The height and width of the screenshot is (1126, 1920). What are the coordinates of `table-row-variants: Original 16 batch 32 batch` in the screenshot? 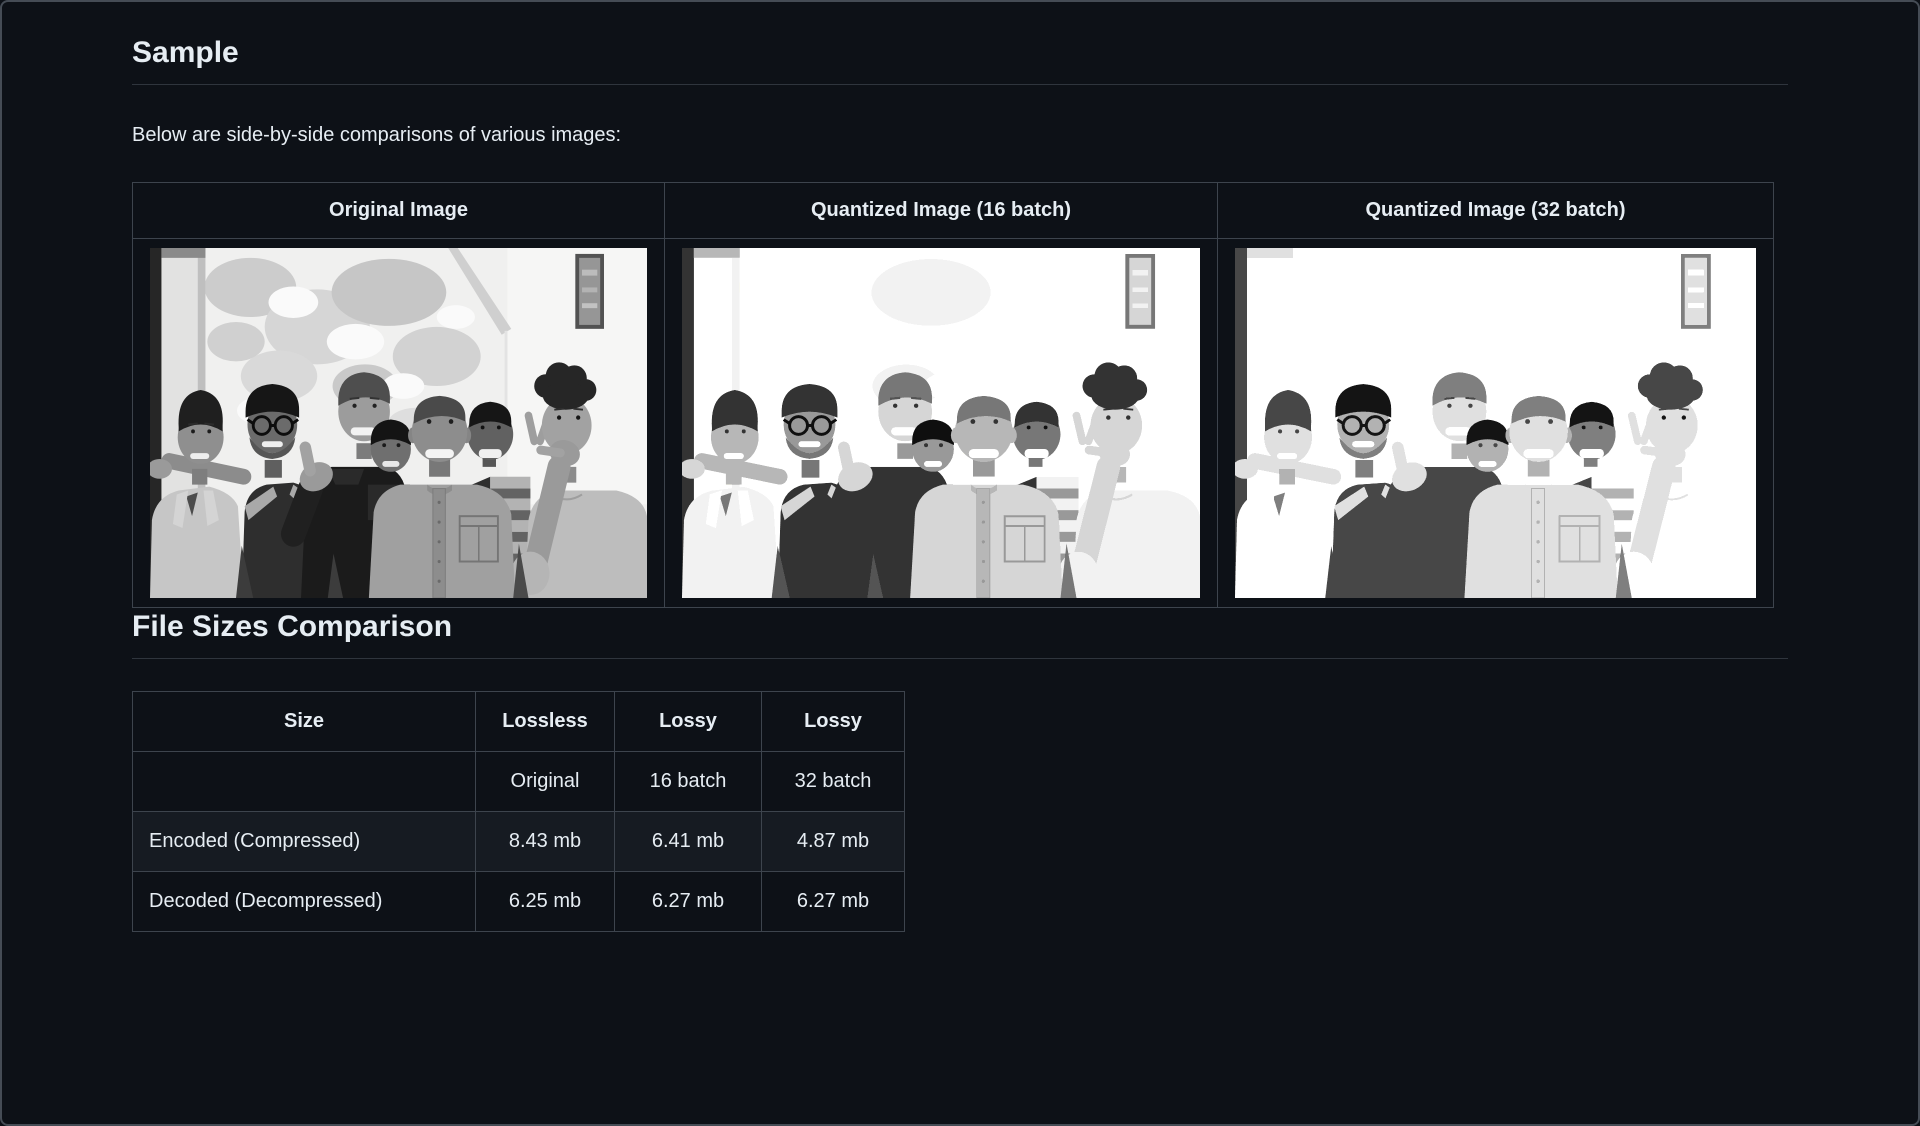 It's located at (518, 781).